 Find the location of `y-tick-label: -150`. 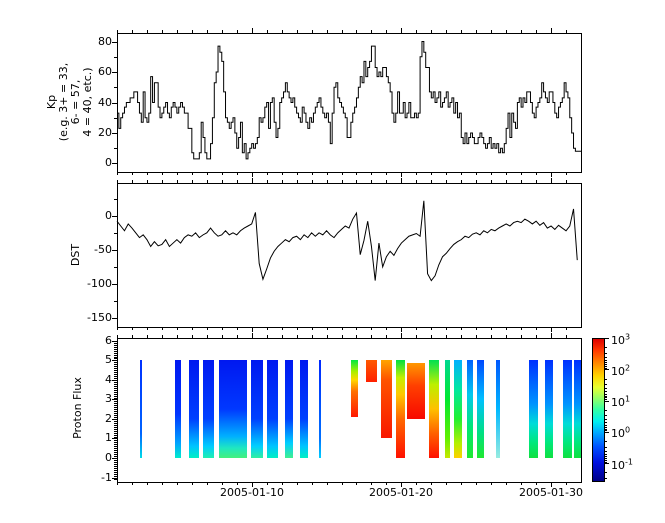

y-tick-label: -150 is located at coordinates (99, 317).